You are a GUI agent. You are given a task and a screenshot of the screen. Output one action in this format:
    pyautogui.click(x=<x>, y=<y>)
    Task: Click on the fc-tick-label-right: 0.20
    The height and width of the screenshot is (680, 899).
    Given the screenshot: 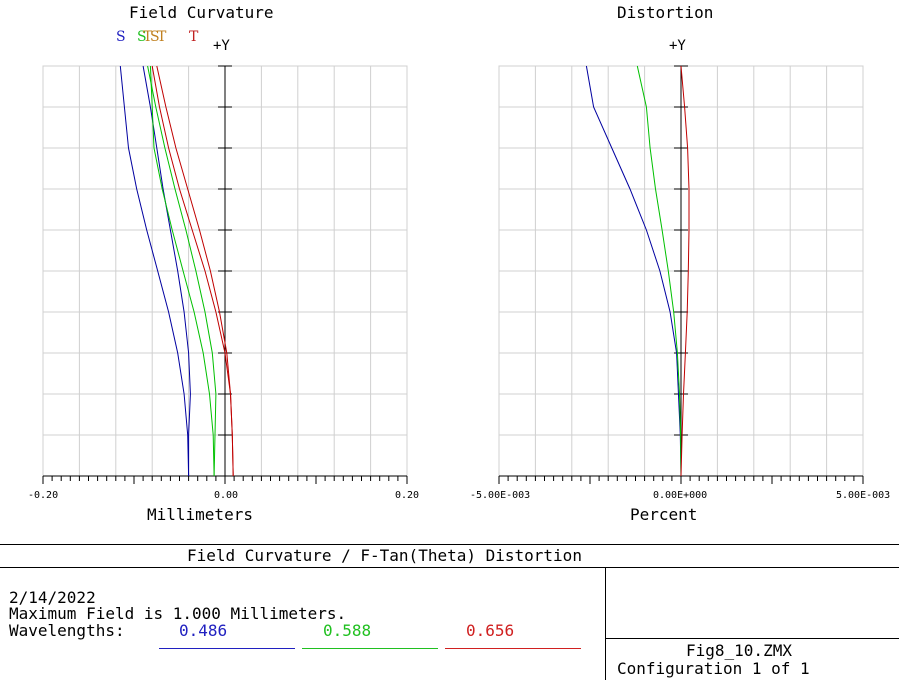 What is the action you would take?
    pyautogui.click(x=407, y=495)
    